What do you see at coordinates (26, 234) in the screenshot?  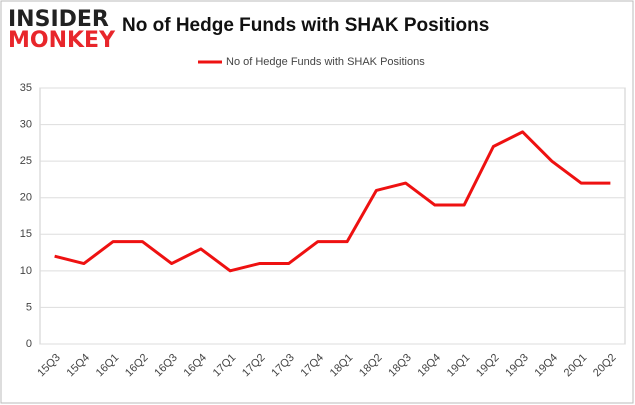 I see `y-tick-label: 15` at bounding box center [26, 234].